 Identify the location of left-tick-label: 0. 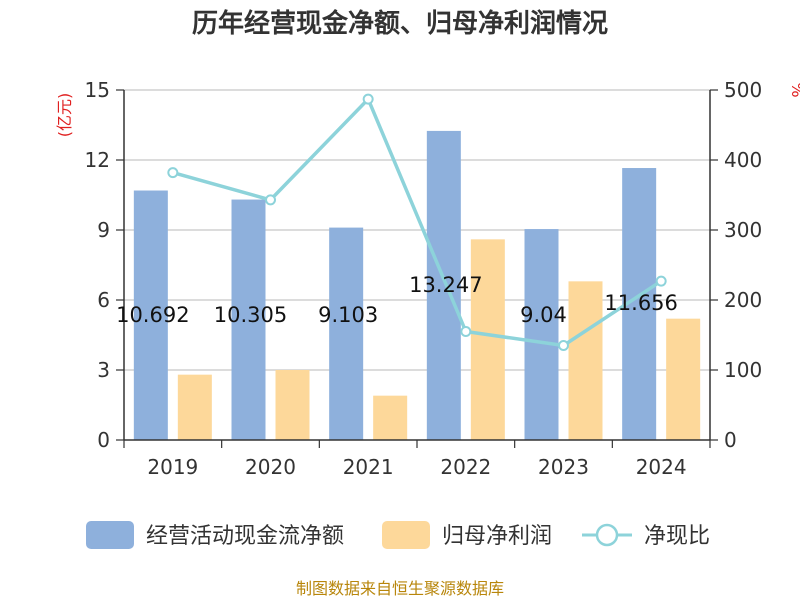
(103, 440).